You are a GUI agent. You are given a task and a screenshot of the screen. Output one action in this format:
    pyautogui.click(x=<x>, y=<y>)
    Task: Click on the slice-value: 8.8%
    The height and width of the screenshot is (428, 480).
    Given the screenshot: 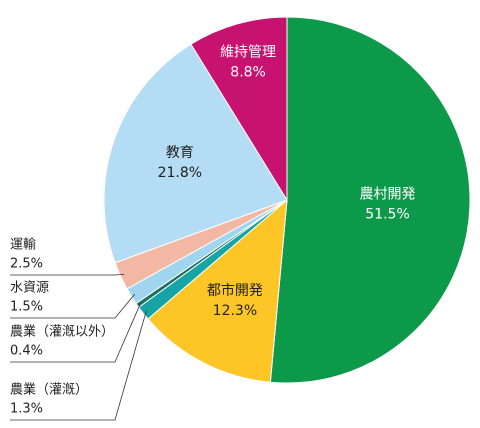 What is the action you would take?
    pyautogui.click(x=248, y=73)
    